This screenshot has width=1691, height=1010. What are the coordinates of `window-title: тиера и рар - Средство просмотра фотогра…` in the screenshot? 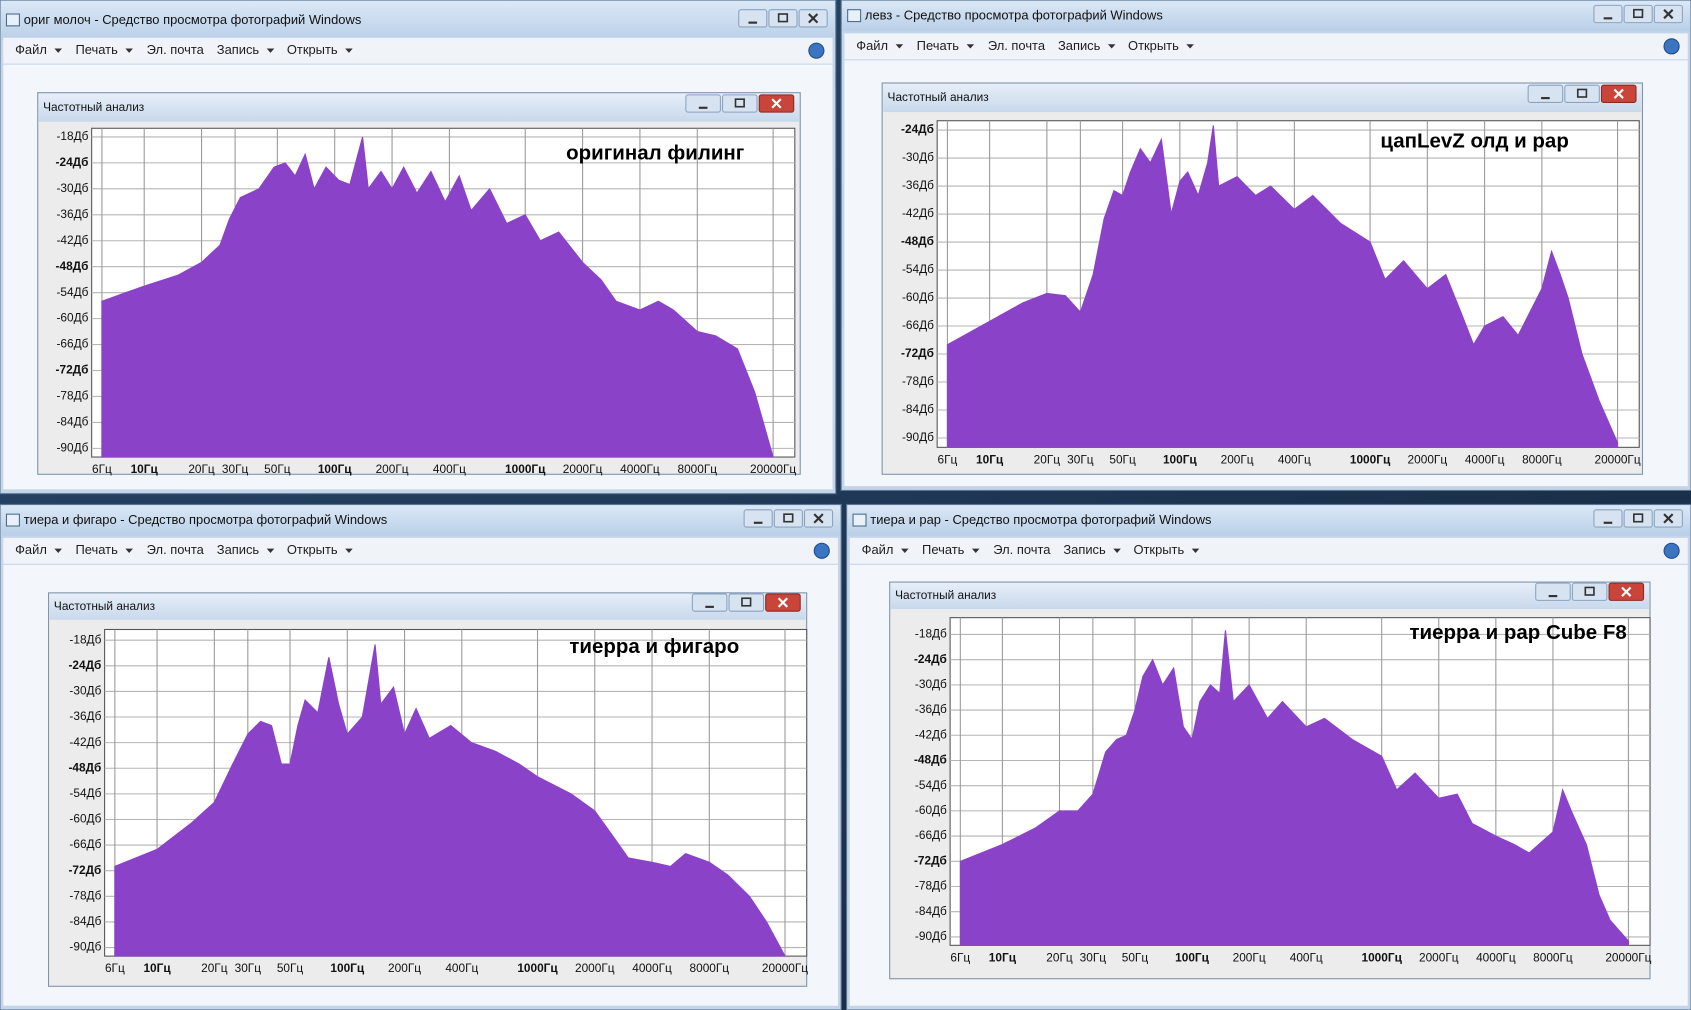 It's located at (1040, 519).